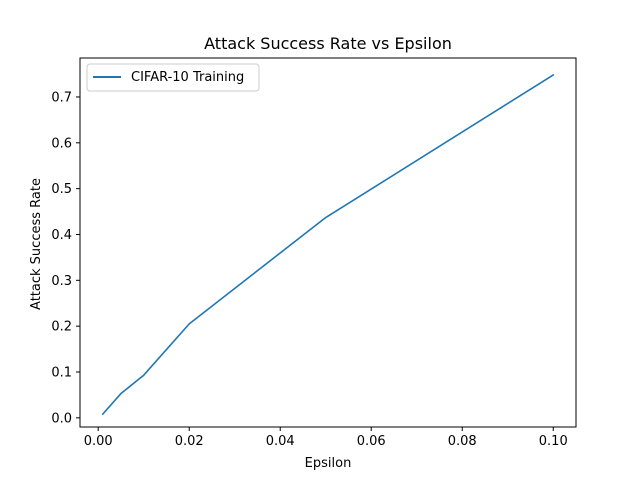 The height and width of the screenshot is (484, 640). What do you see at coordinates (61, 418) in the screenshot?
I see `y-tick-label: 0.0` at bounding box center [61, 418].